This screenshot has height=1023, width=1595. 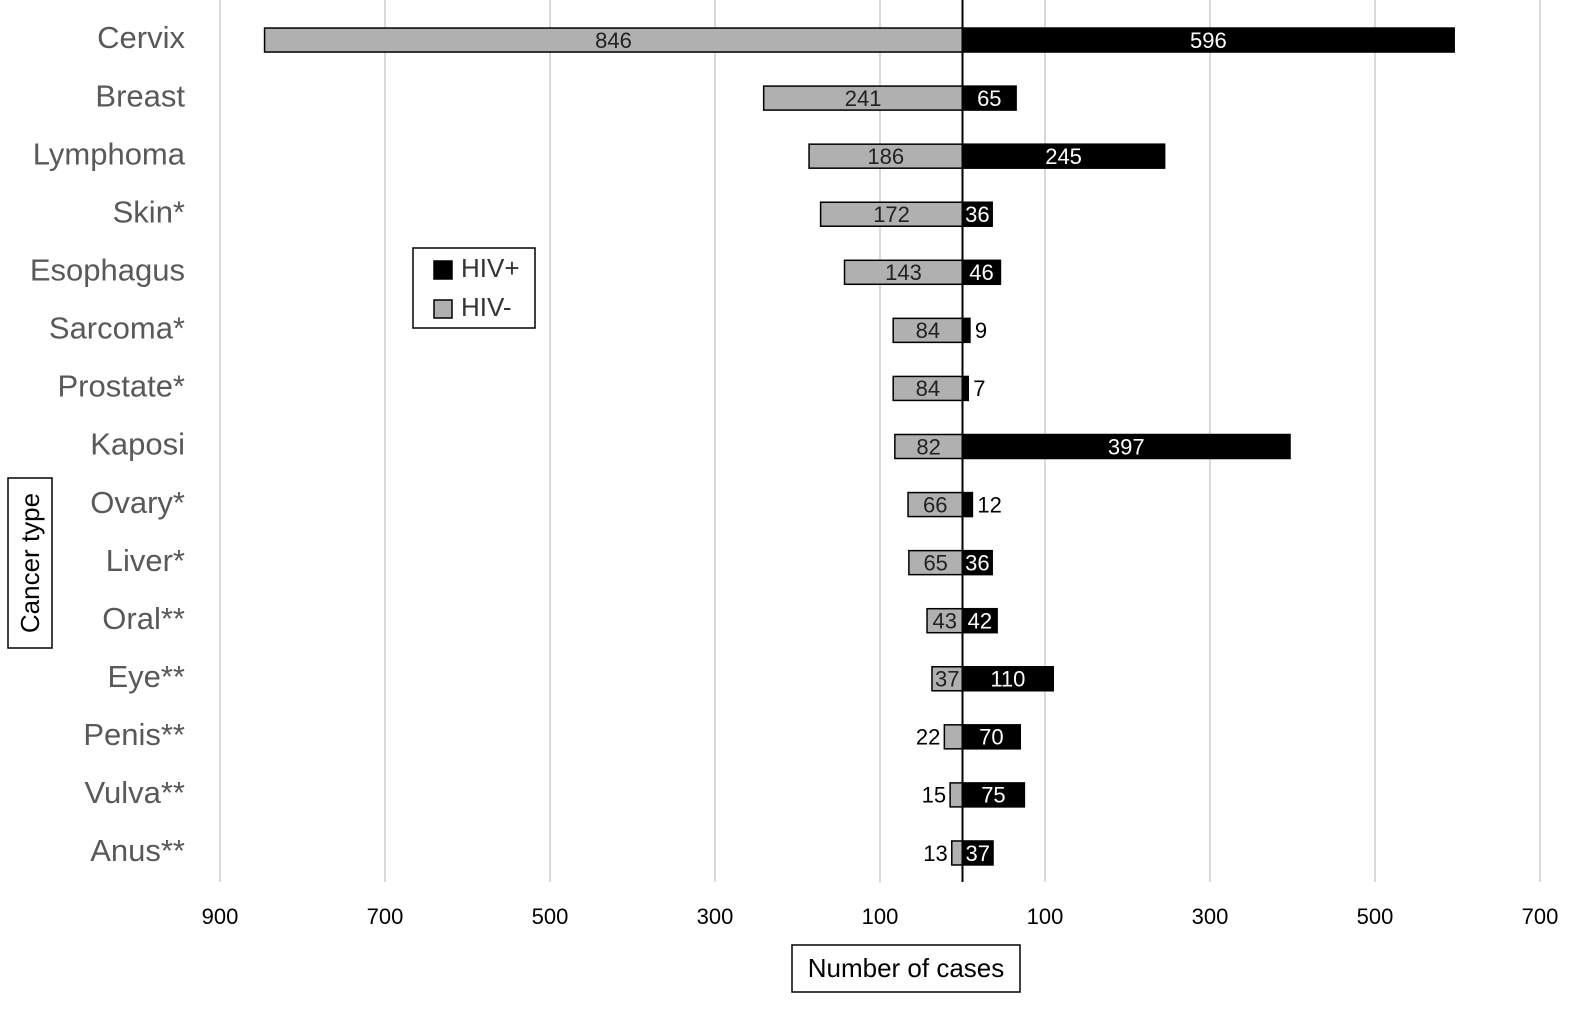 I want to click on data-label: 70, so click(x=991, y=737).